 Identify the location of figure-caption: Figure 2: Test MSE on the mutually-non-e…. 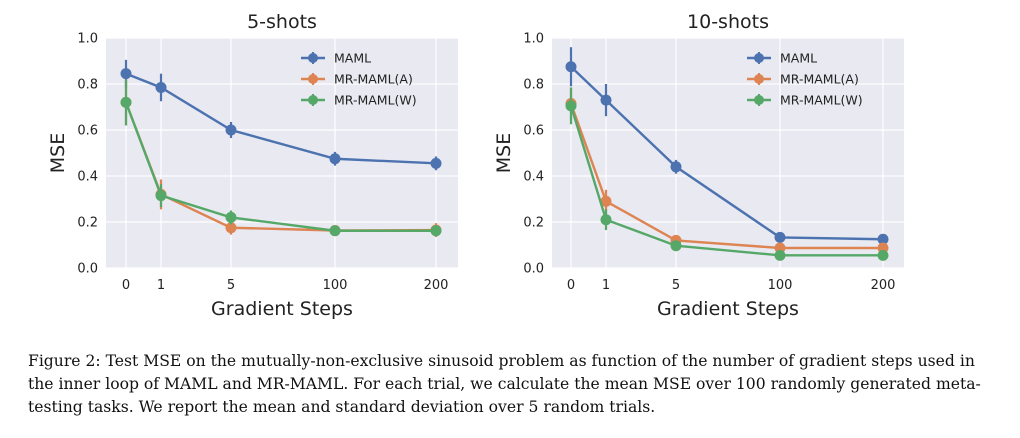
(504, 384).